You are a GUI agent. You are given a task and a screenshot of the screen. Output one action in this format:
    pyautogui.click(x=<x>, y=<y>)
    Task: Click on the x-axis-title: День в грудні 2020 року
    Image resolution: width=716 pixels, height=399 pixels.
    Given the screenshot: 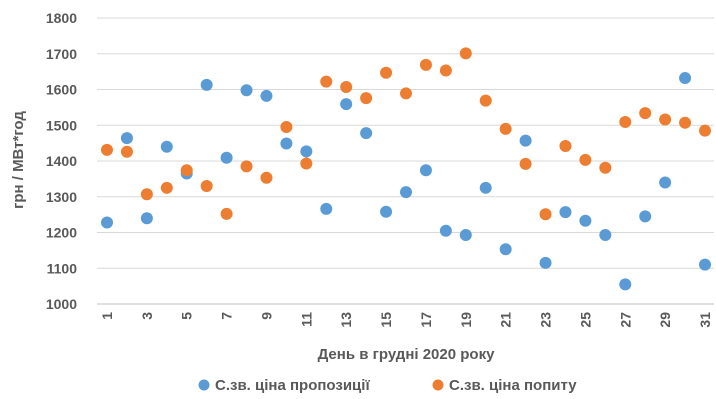 What is the action you would take?
    pyautogui.click(x=407, y=354)
    